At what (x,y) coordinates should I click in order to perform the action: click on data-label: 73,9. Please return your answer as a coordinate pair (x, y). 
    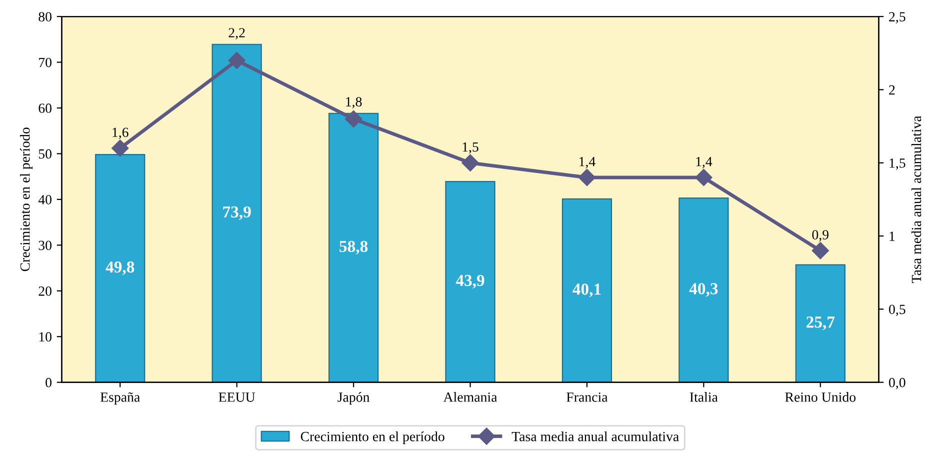
    Looking at the image, I should click on (237, 213).